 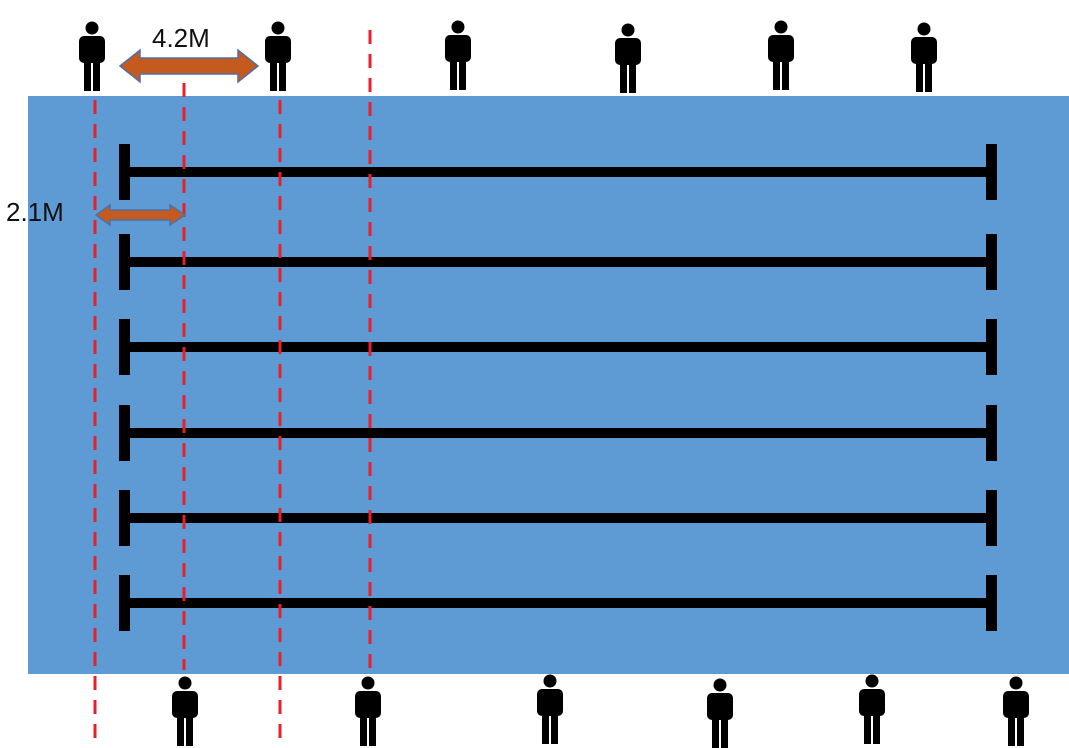 What do you see at coordinates (189, 66) in the screenshot?
I see `spacing-arrow` at bounding box center [189, 66].